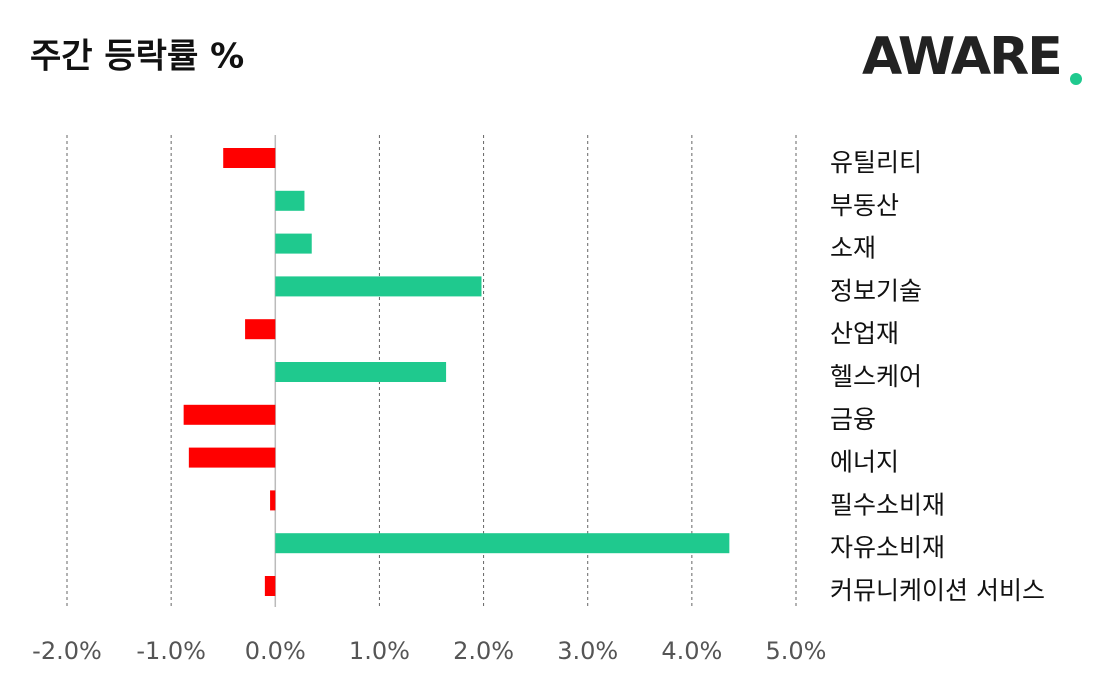 This screenshot has height=682, width=1102. I want to click on y-tick-label: 유틸리티, so click(876, 162).